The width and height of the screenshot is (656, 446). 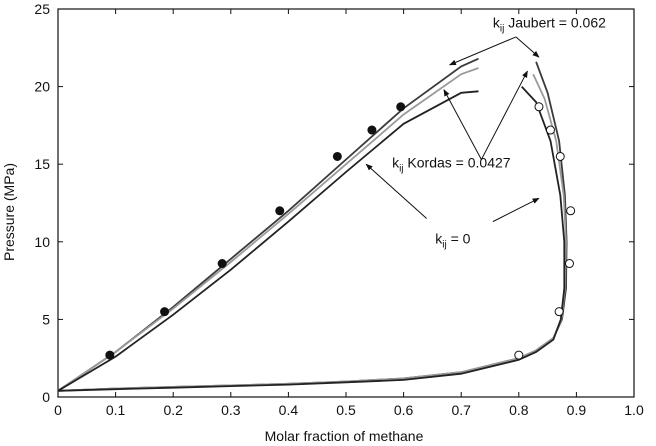 I want to click on annotation-label-series-0: kij Jaubert = 0.062, so click(x=549, y=25).